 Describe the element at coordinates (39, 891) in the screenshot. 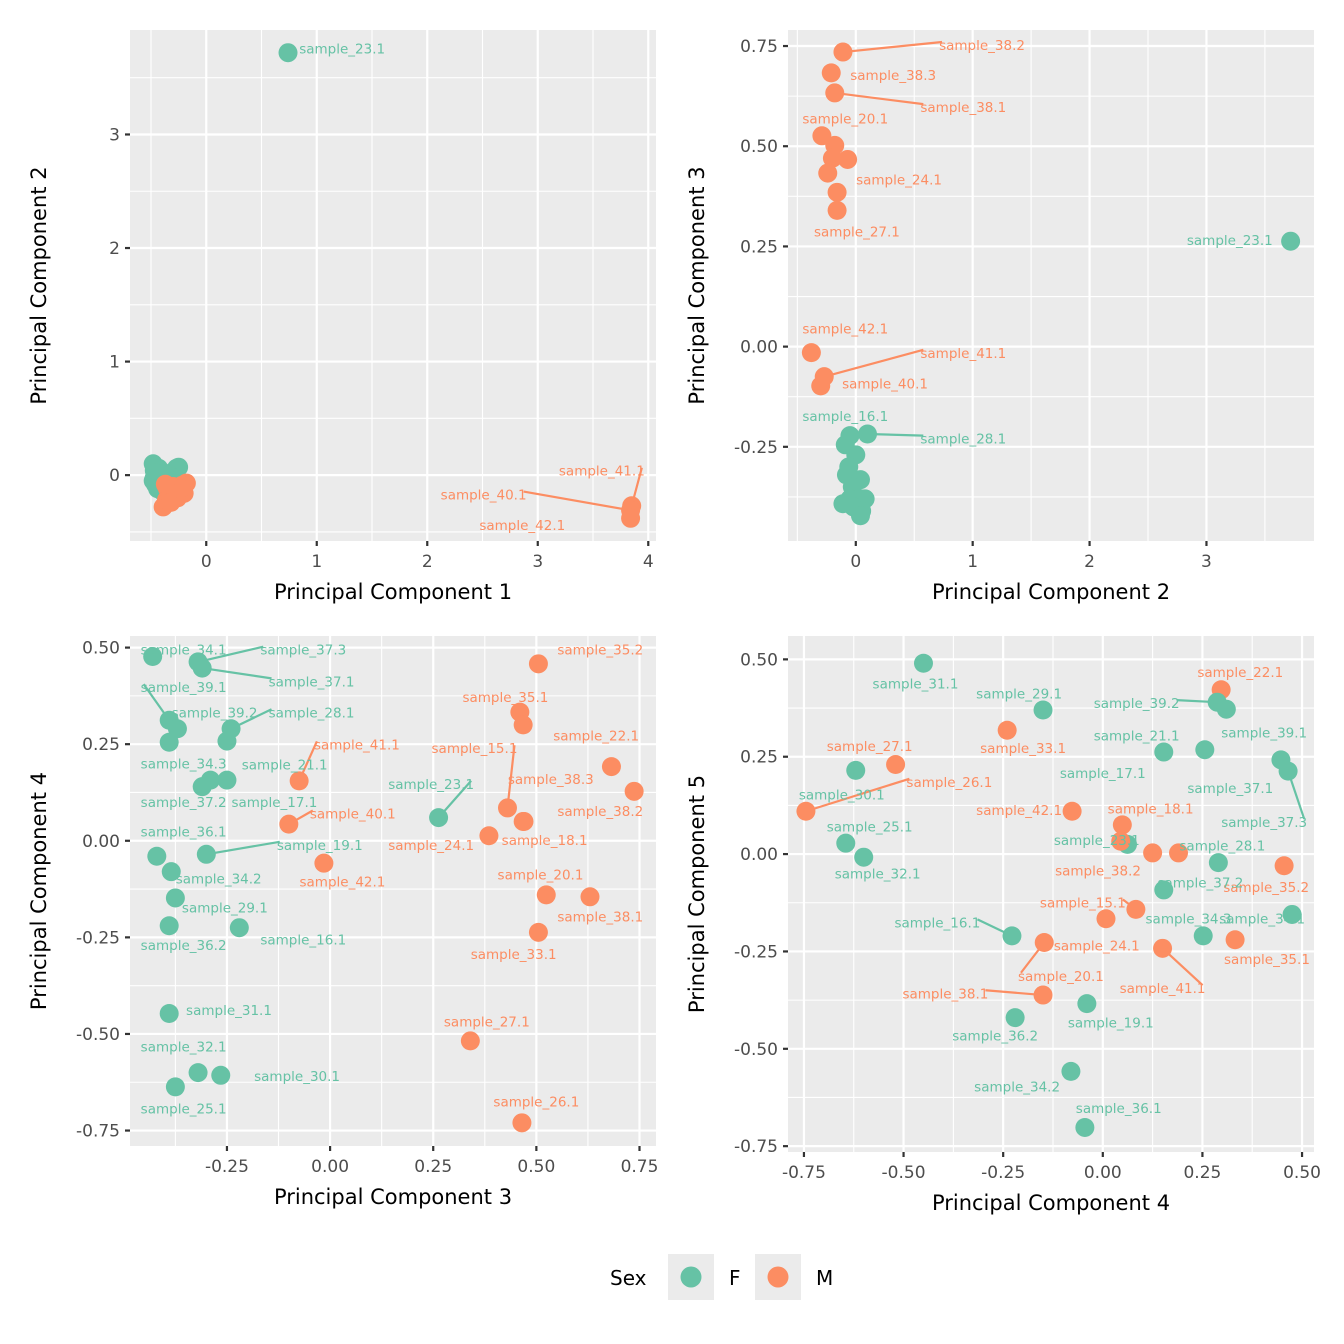

I see `y-axis-title: Principal Component 4` at that location.